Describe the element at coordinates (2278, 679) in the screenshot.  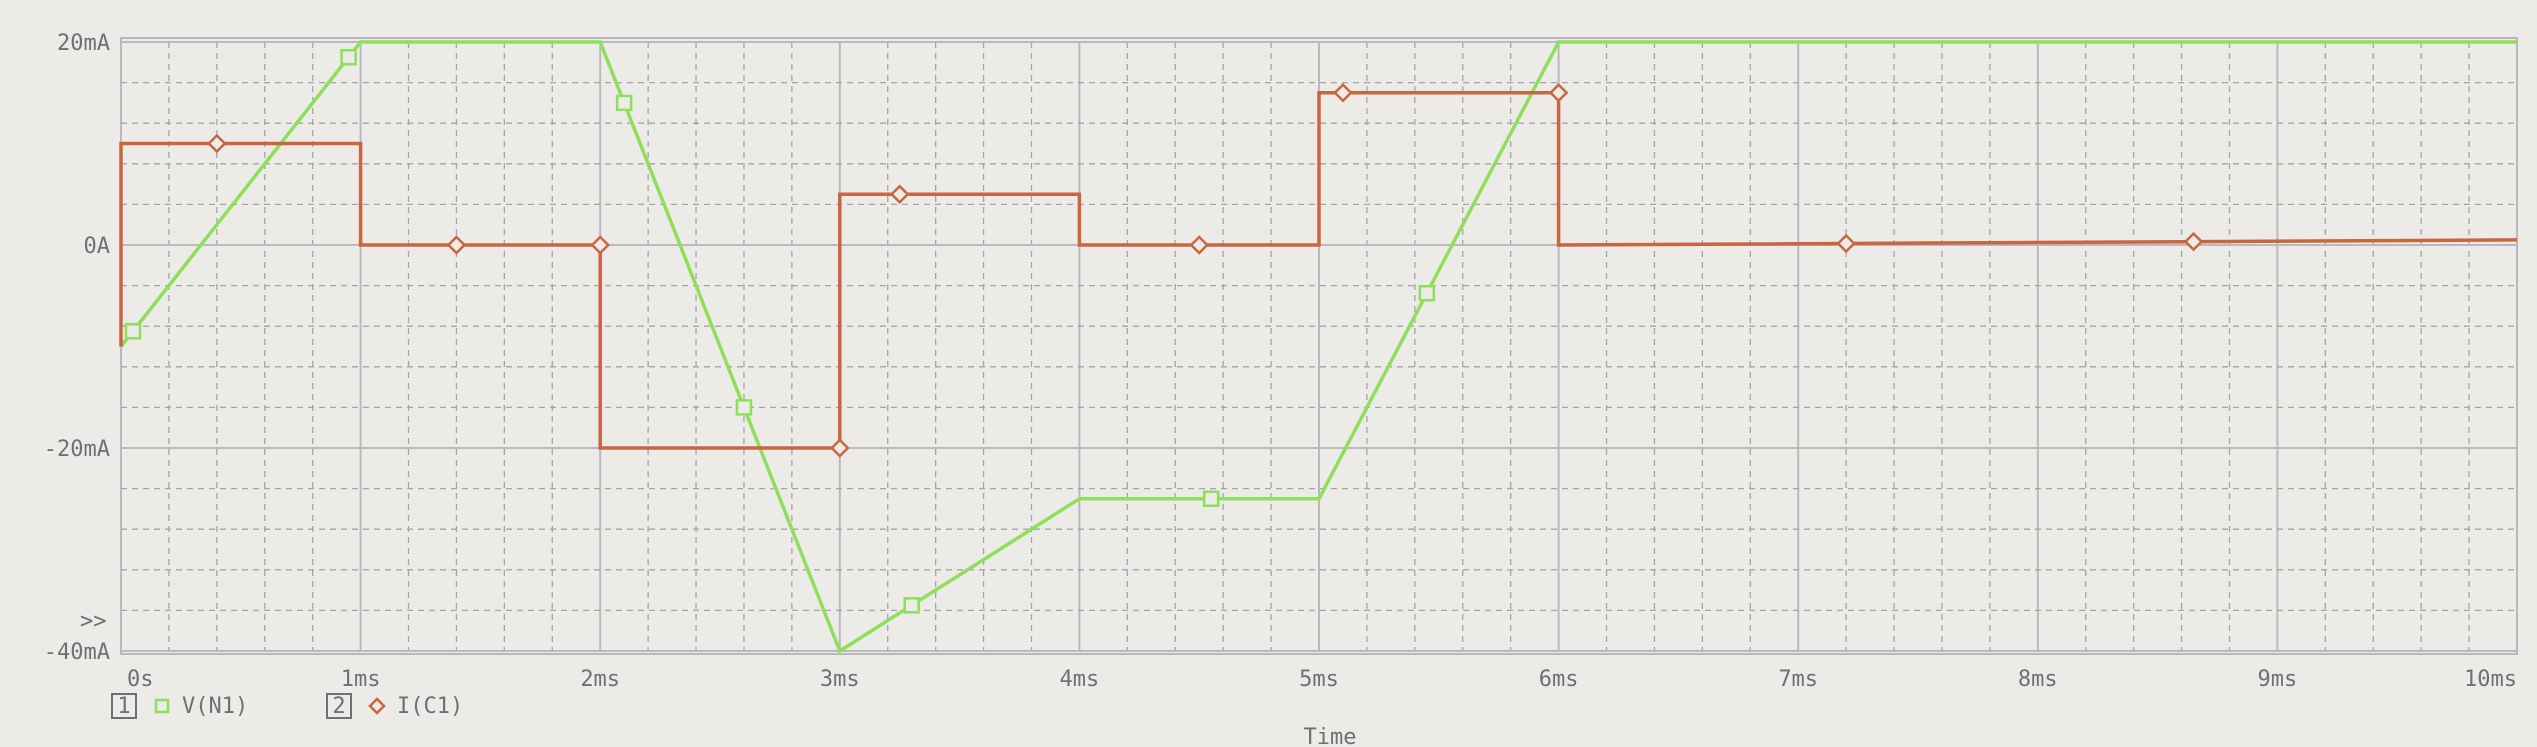
I see `x-tick-label: 9ms` at that location.